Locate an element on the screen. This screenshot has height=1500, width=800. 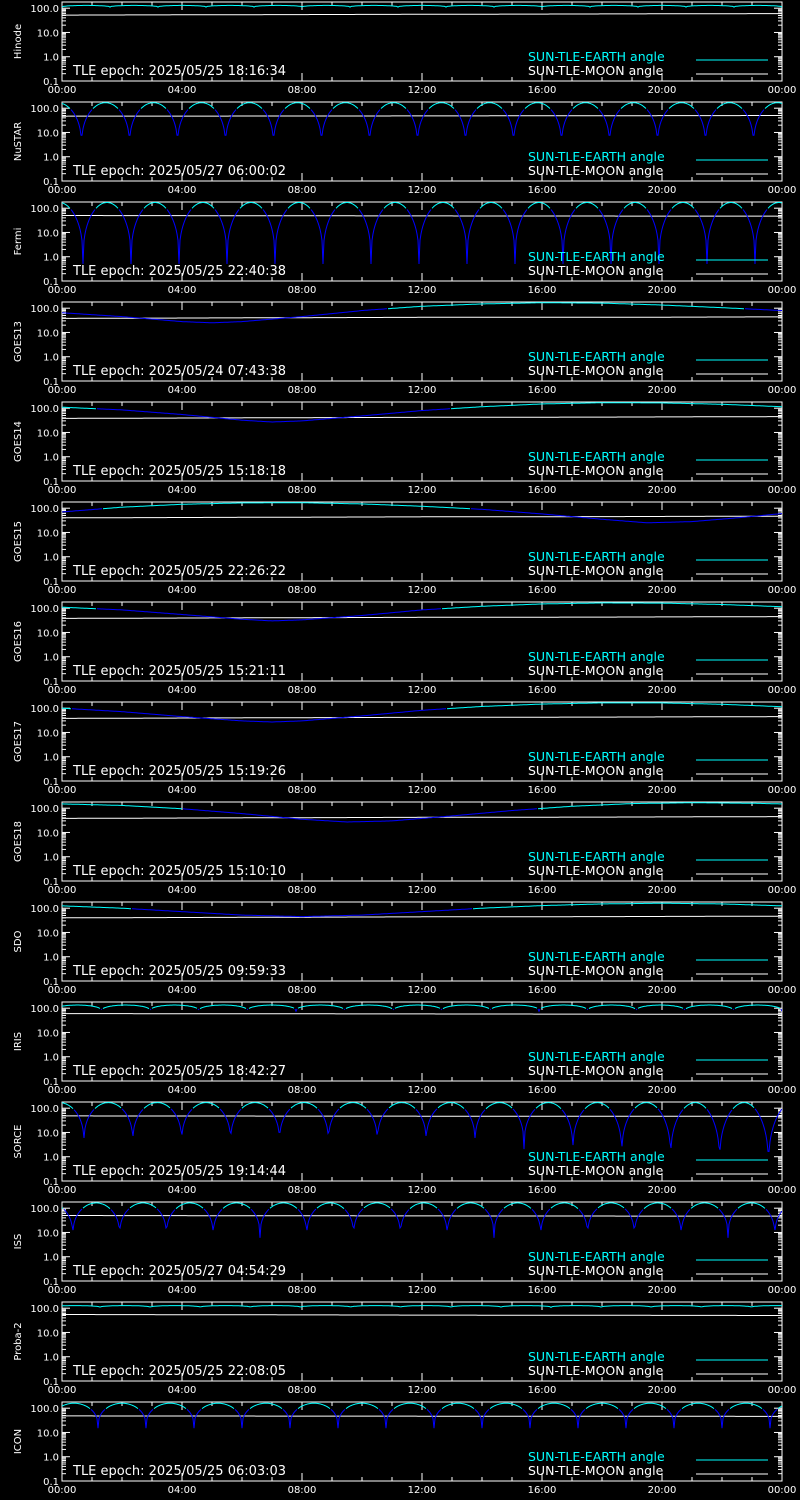
tle-epoch-label: TLE epoch: 2025/05/25 18:16:34 is located at coordinates (179, 71).